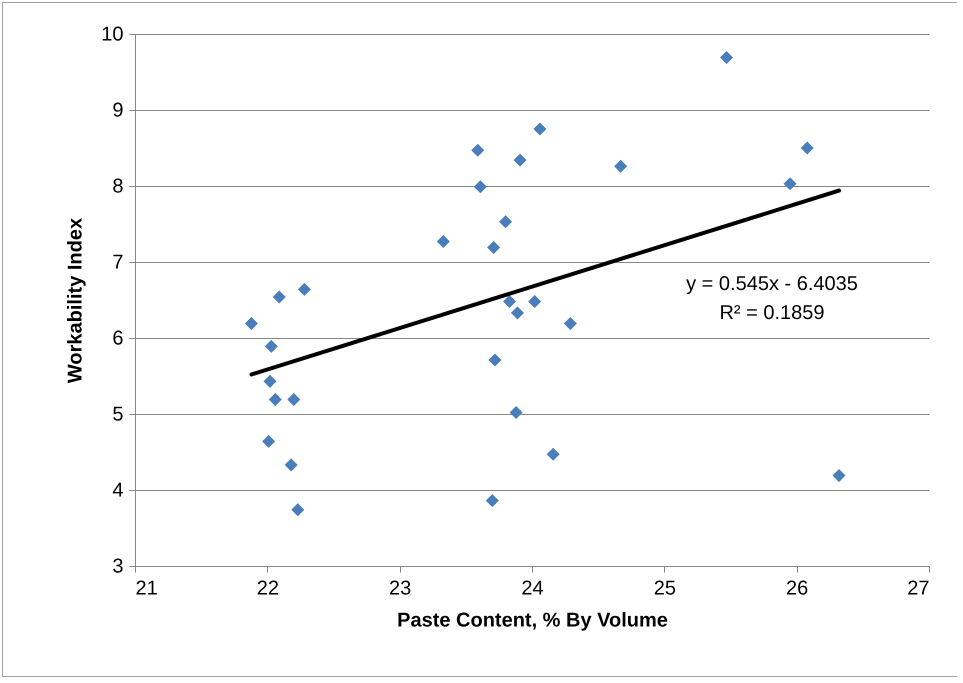  Describe the element at coordinates (112, 35) in the screenshot. I see `y-tick-label: 10` at that location.